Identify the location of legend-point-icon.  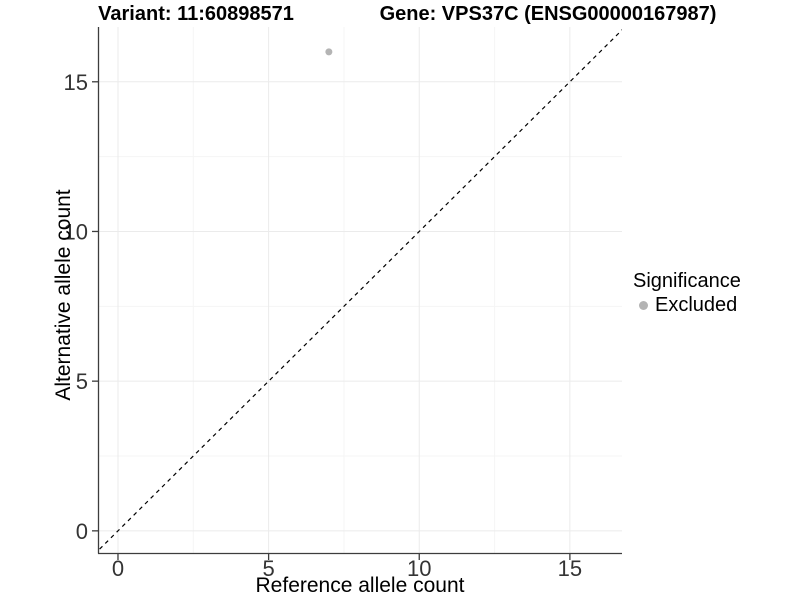
(643, 305).